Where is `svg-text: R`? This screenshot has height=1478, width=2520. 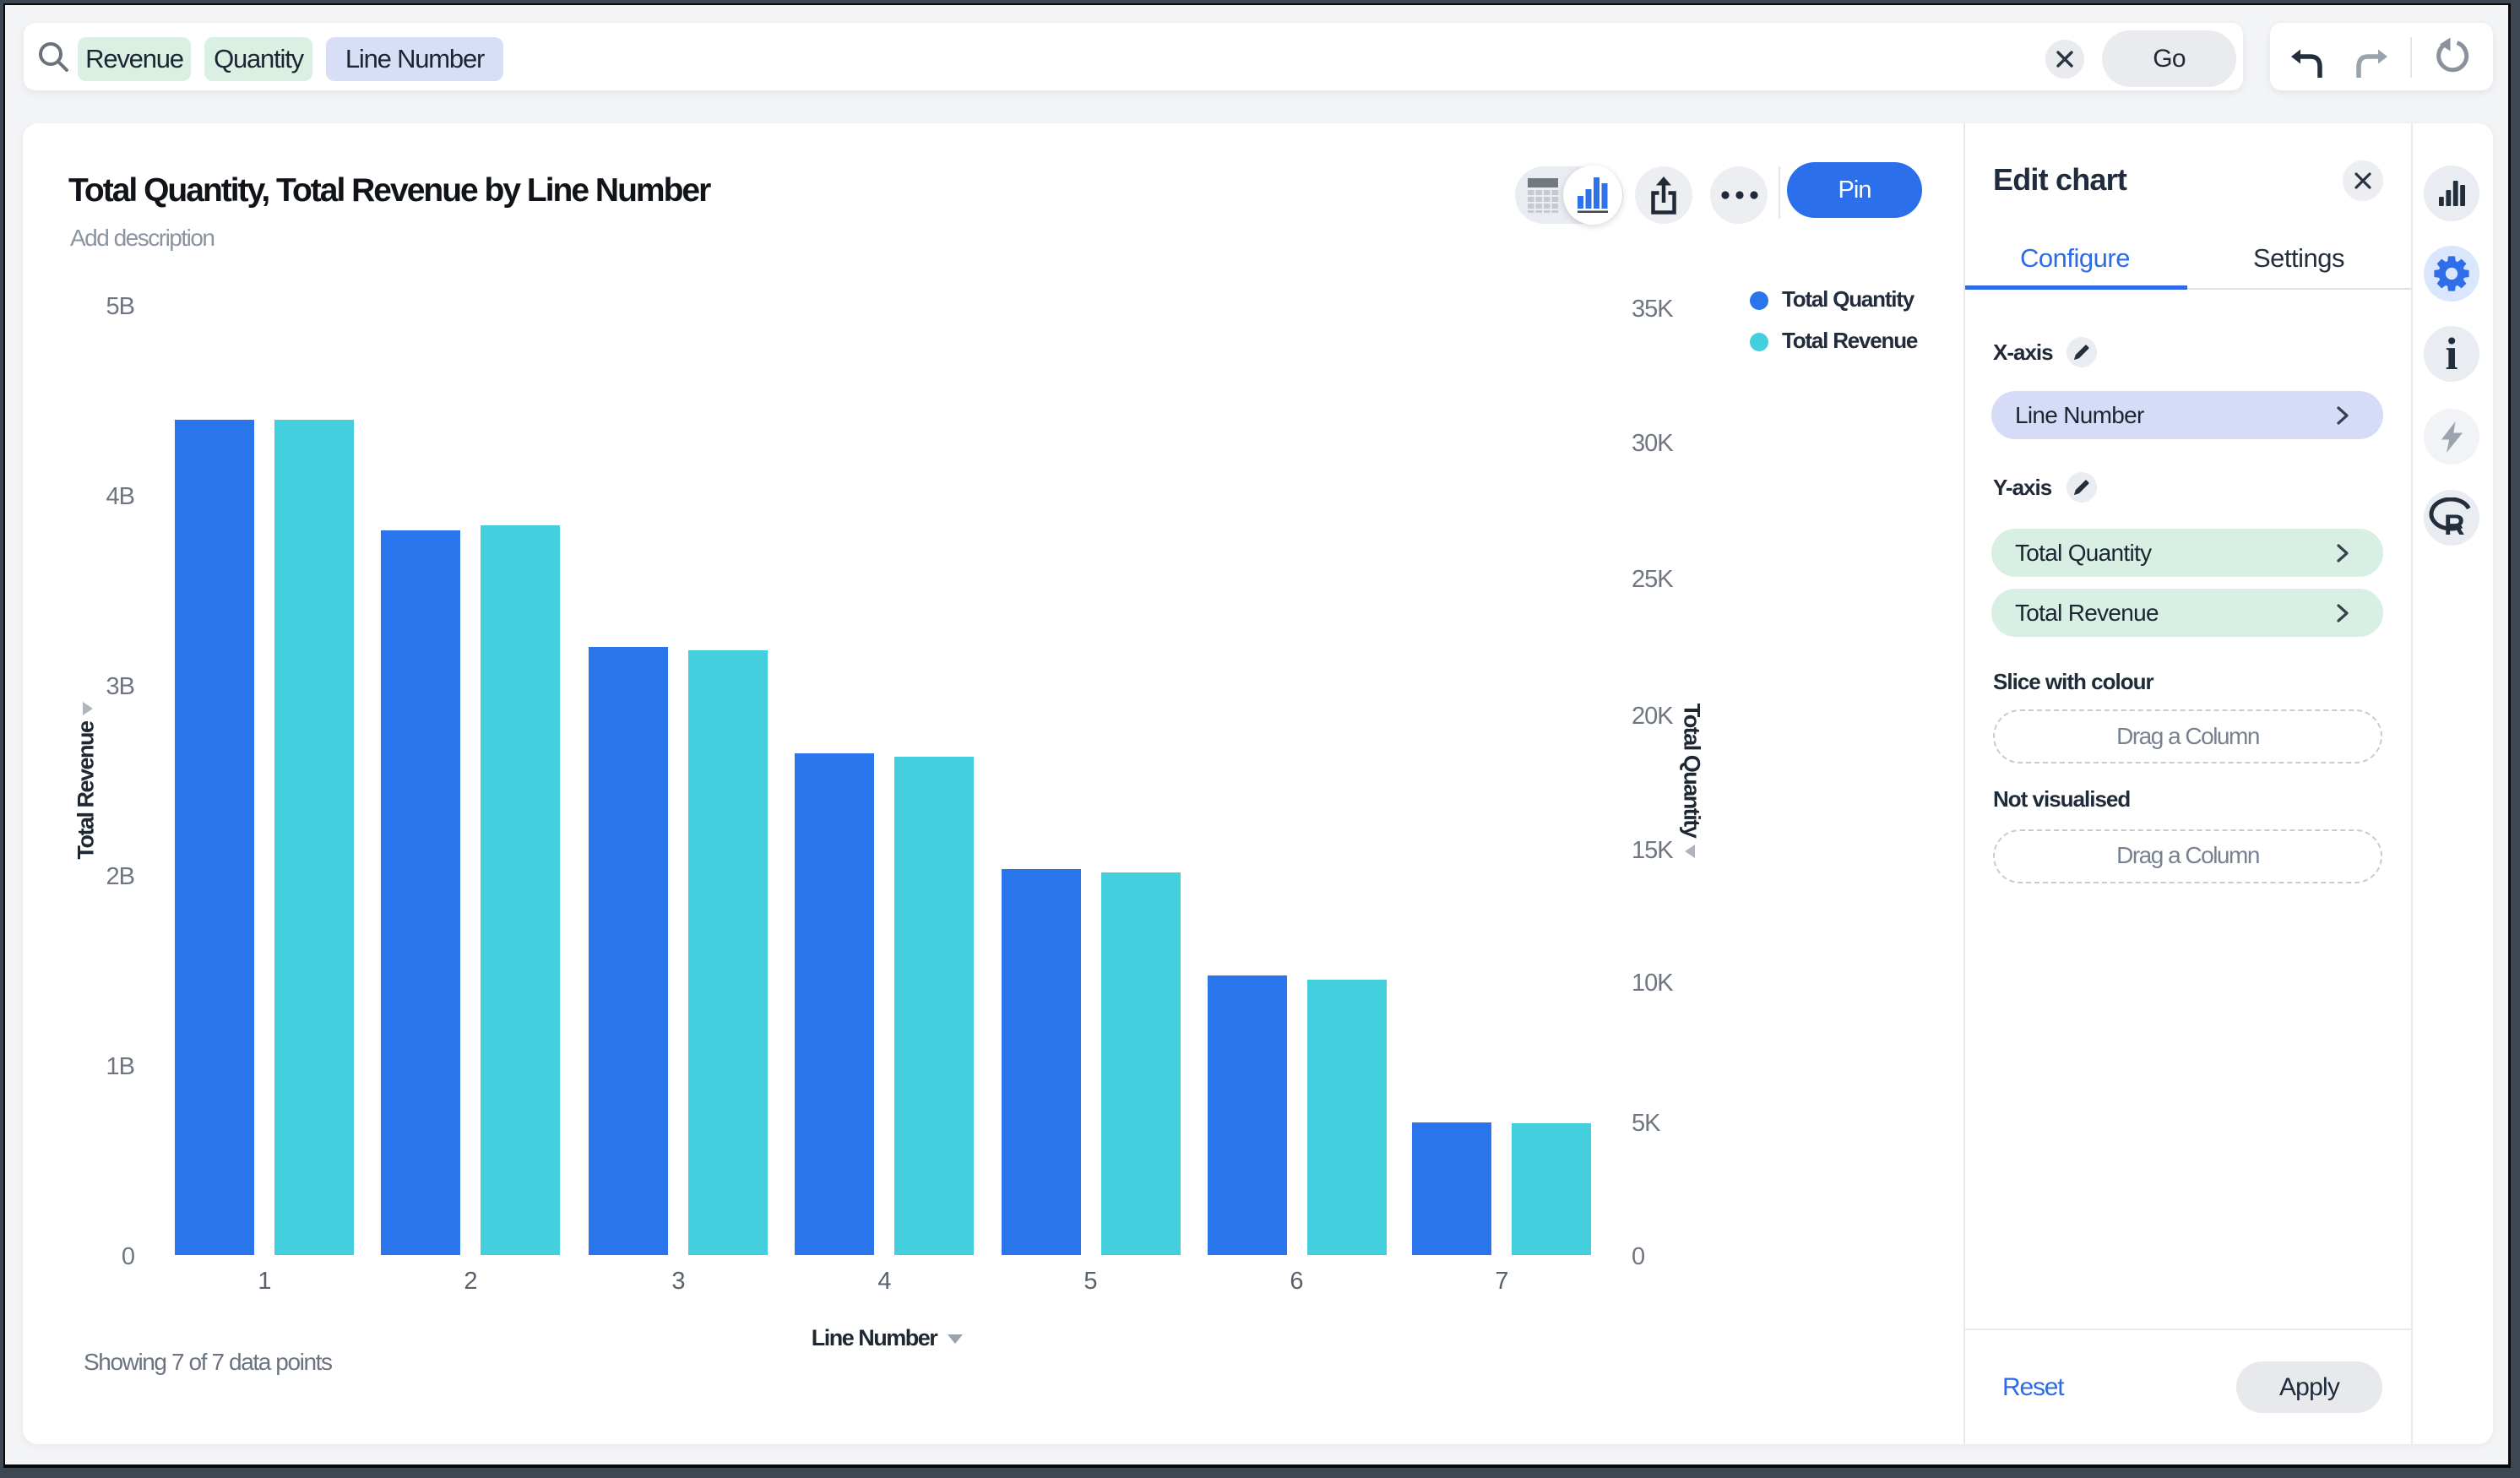
svg-text: R is located at coordinates (2454, 523).